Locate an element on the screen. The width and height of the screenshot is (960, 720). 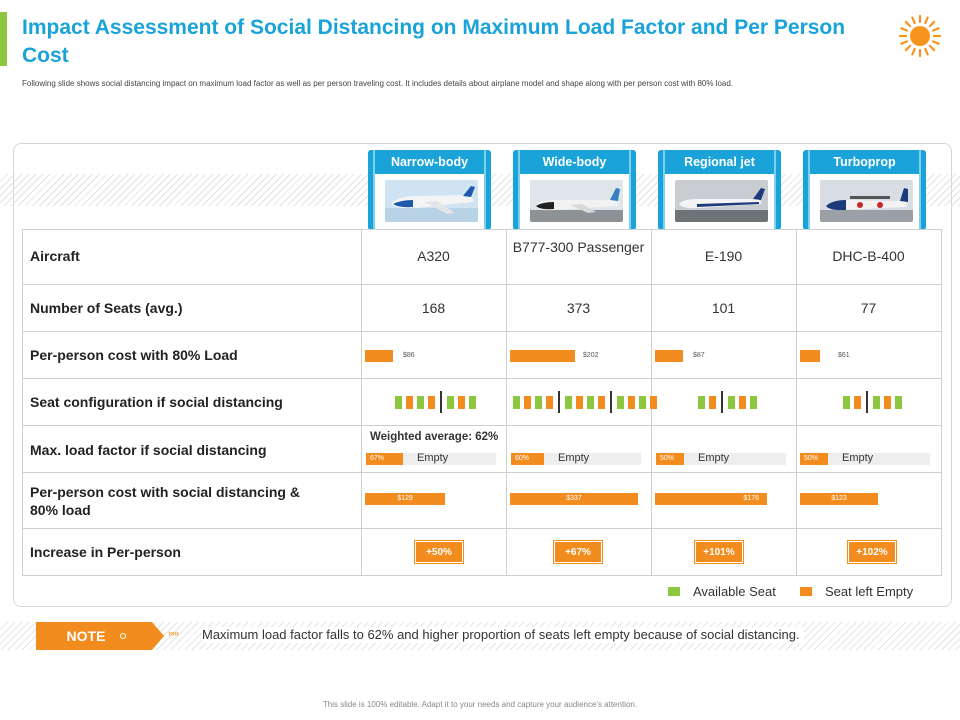
costsd-label: $337 is located at coordinates (574, 498).